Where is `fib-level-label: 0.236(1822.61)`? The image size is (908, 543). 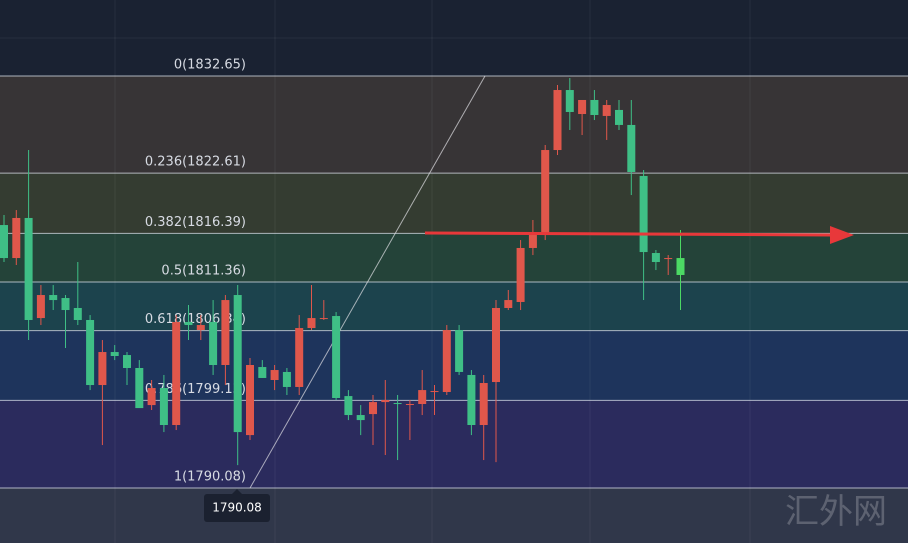
fib-level-label: 0.236(1822.61) is located at coordinates (195, 162).